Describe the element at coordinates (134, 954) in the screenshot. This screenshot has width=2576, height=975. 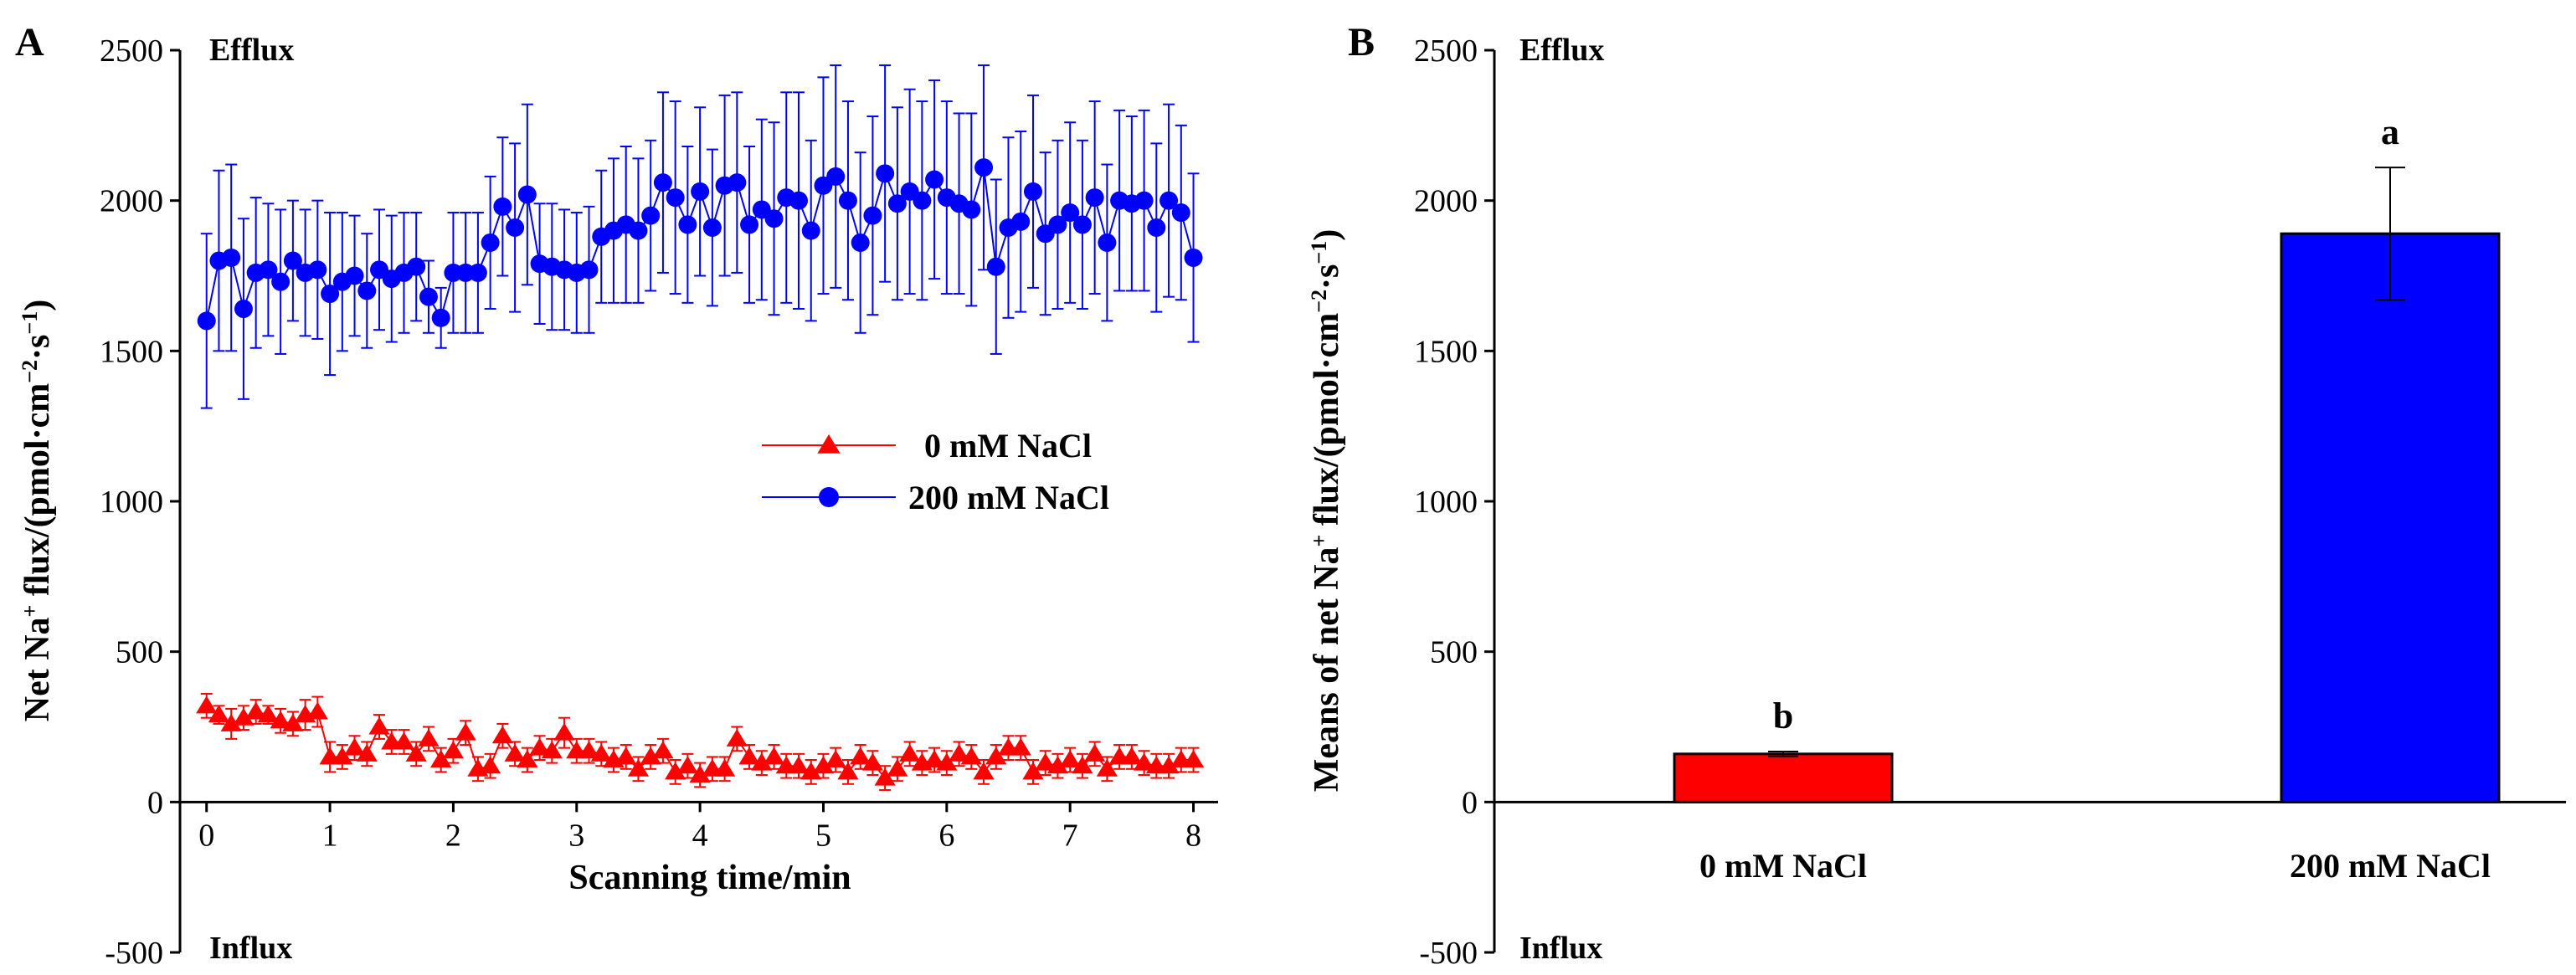
I see `panel-a-y-tick-label: -500` at that location.